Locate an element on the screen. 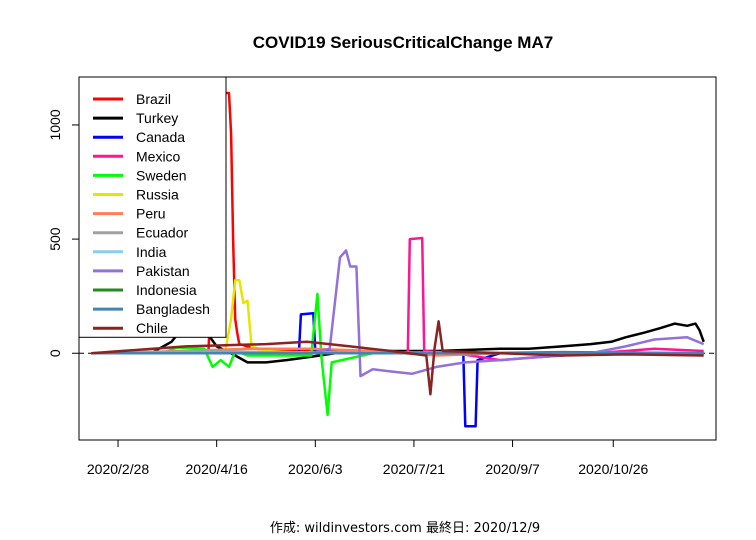  y-axis: 0 500 1000 is located at coordinates (63, 233).